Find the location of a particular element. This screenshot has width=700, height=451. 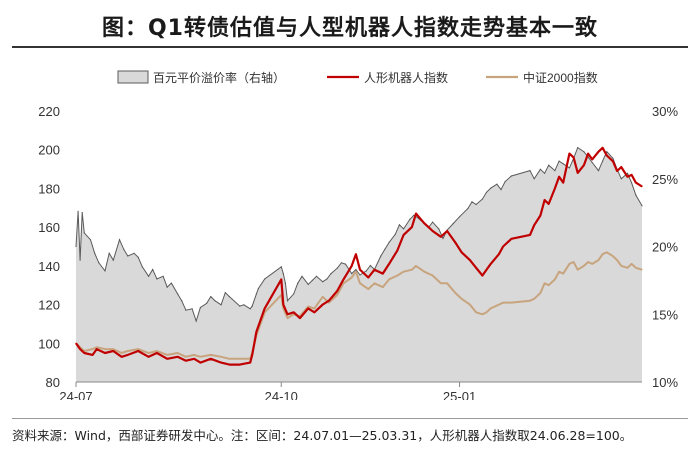

y-left-tick-label: 140 is located at coordinates (49, 266).